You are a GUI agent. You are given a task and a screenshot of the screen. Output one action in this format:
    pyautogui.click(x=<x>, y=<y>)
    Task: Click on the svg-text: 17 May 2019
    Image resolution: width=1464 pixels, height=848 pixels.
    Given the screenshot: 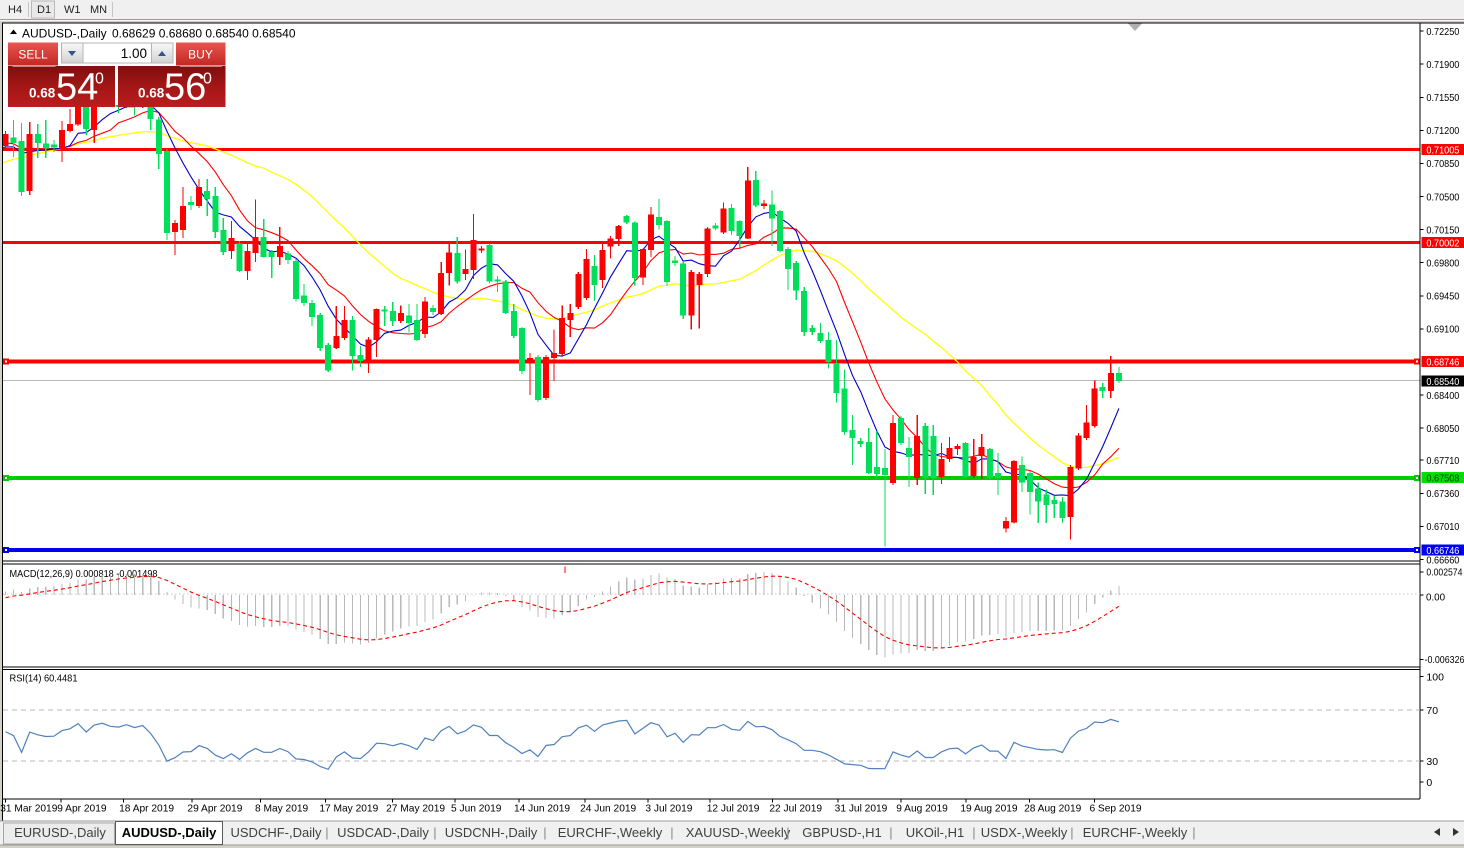 What is the action you would take?
    pyautogui.click(x=348, y=809)
    